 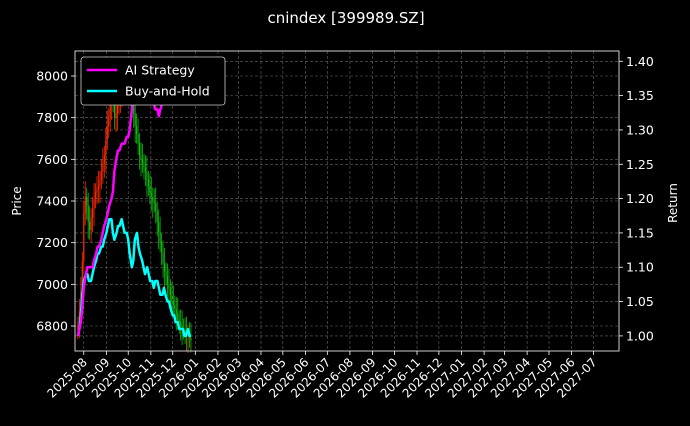 What do you see at coordinates (167, 91) in the screenshot?
I see `legend-label-buy-and-hold: Buy-and-Hold` at bounding box center [167, 91].